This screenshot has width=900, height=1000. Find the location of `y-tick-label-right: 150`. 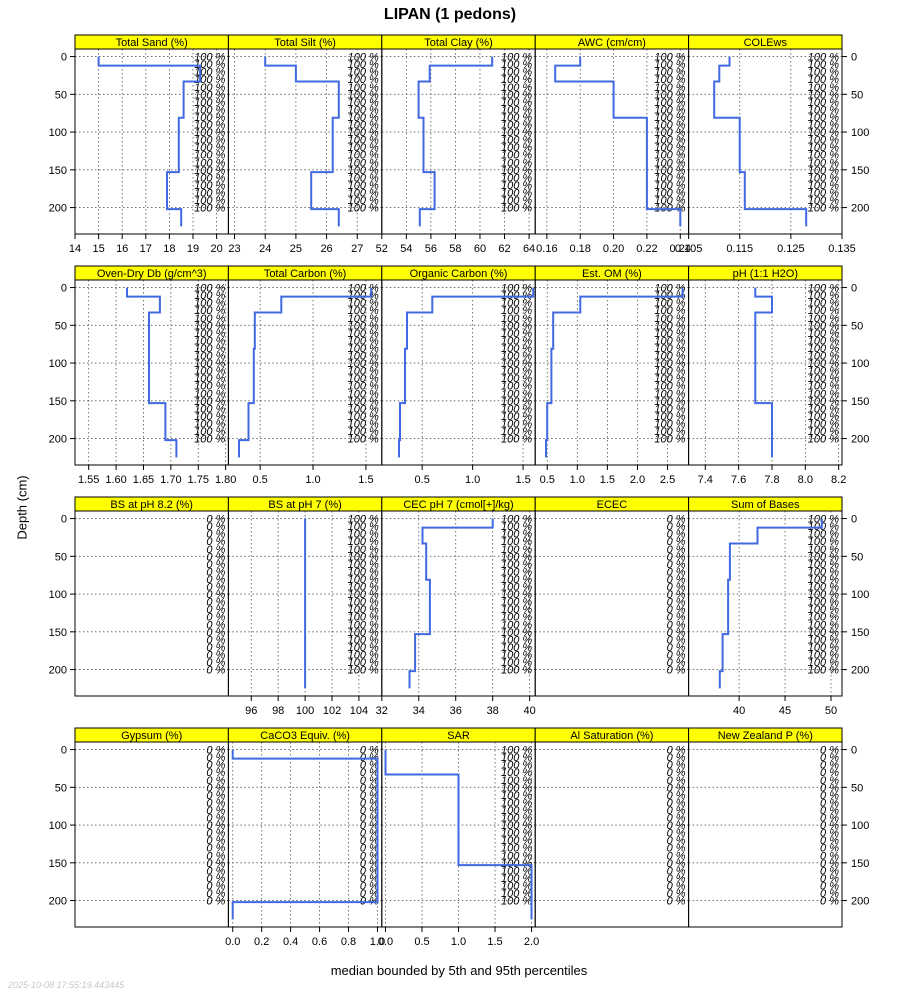

y-tick-label-right: 150 is located at coordinates (860, 864).